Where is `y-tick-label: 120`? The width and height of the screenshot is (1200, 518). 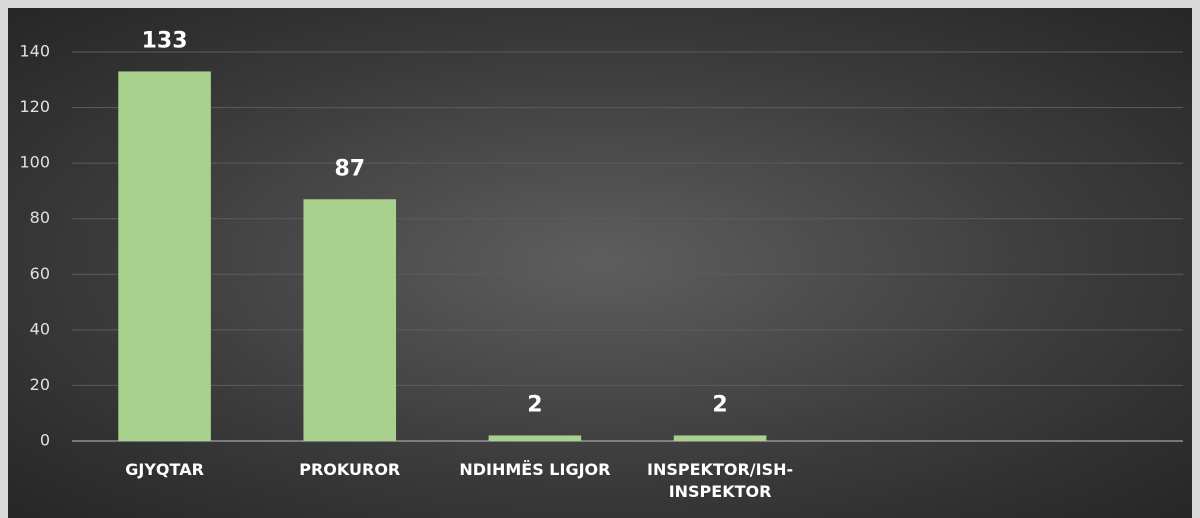
y-tick-label: 120 is located at coordinates (34, 106).